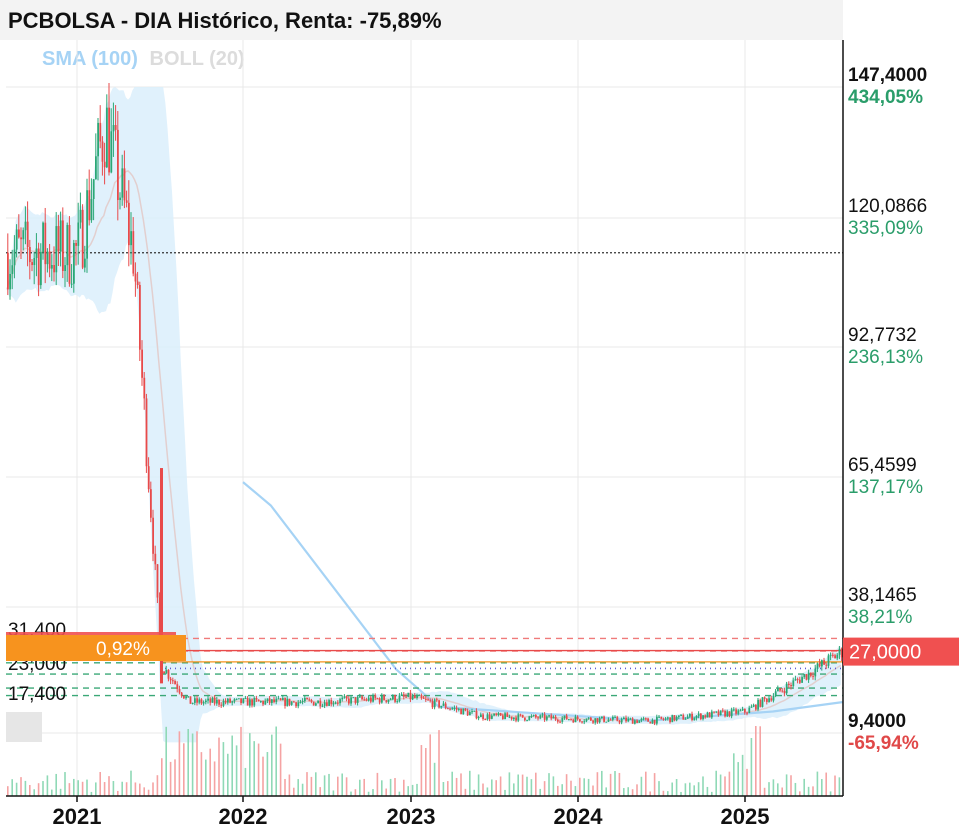 This screenshot has width=959, height=840. Describe the element at coordinates (885, 97) in the screenshot. I see `y-tick-pct: 434,05%` at that location.